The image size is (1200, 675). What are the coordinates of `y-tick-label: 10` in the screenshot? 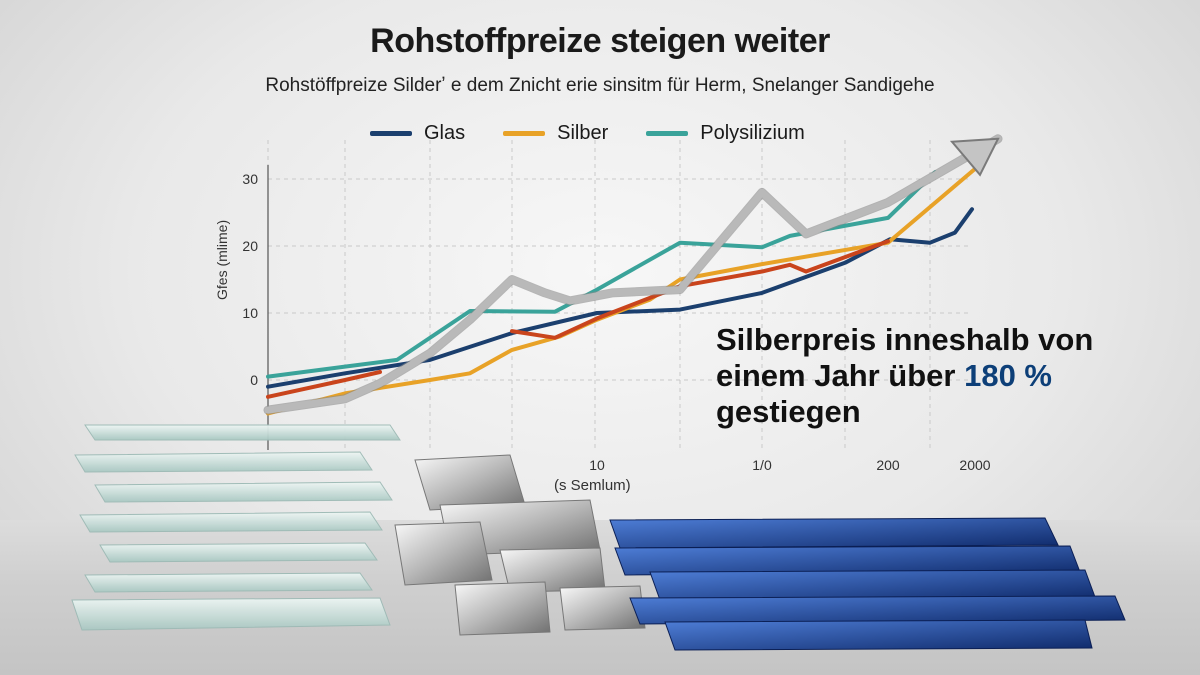 It's located at (250, 313).